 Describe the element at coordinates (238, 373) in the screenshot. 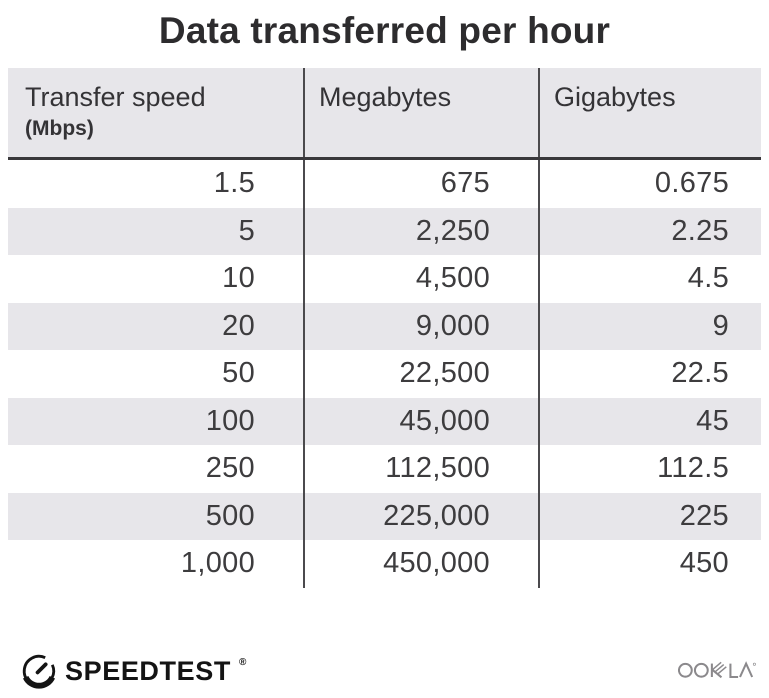

I see `cell-speed: 50` at that location.